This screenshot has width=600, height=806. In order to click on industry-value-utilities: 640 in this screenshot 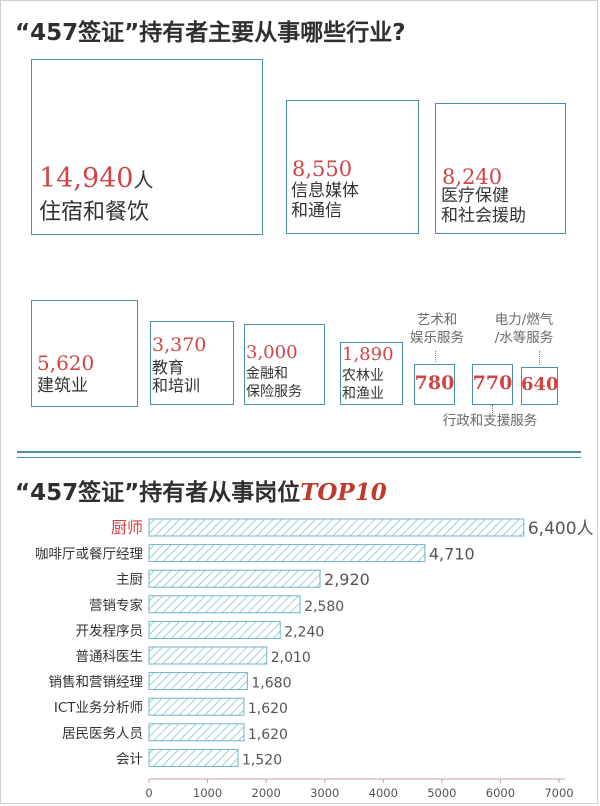, I will do `click(540, 384)`.